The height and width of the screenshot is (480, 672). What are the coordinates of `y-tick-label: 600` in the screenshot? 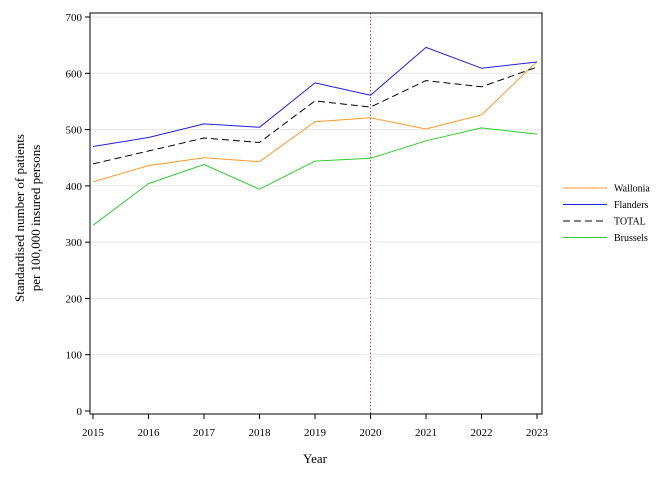 It's located at (74, 74).